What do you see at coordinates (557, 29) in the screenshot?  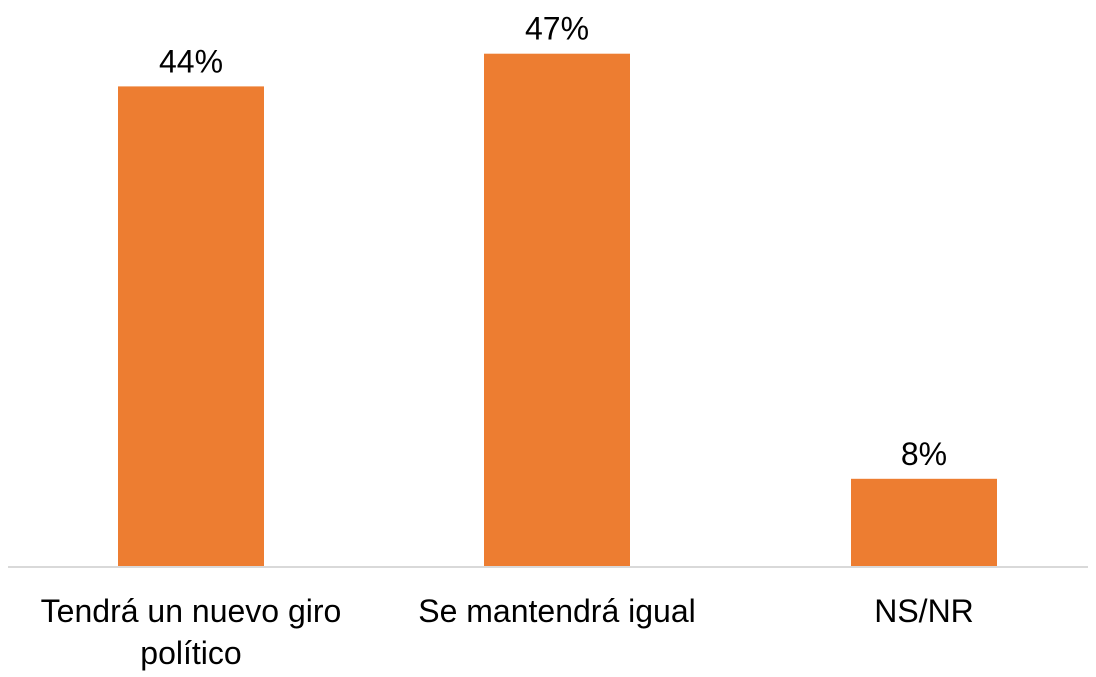 I see `data-label-1: 47%` at bounding box center [557, 29].